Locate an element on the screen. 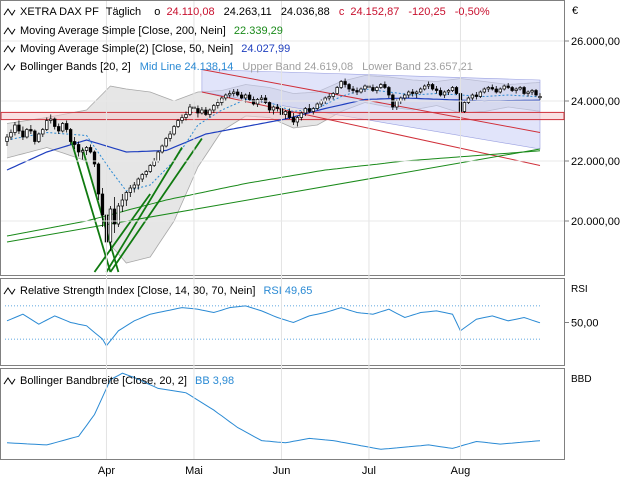 The width and height of the screenshot is (640, 480). high-value: 24.263,11 is located at coordinates (248, 12).